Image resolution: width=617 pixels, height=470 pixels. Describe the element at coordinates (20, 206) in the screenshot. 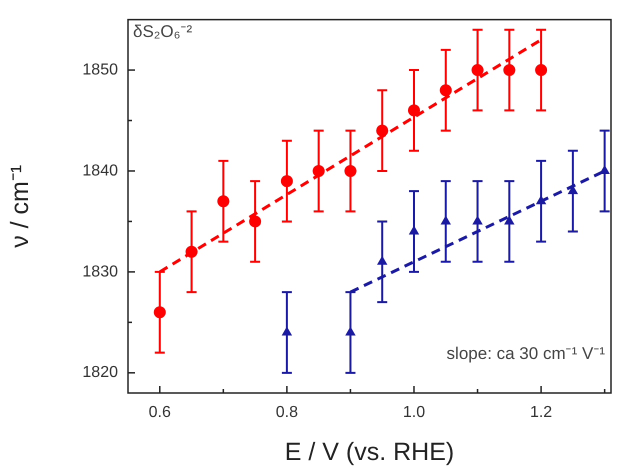

I see `y-axis-title: ν / cm⁻¹` at that location.